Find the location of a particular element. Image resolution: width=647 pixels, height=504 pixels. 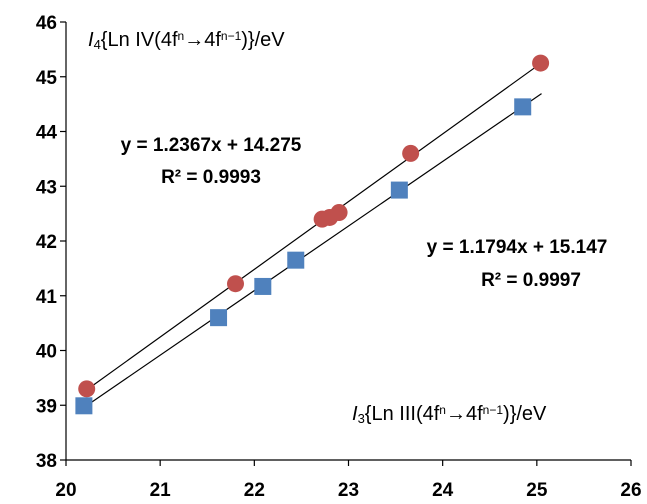

y-tick-label: 42 is located at coordinates (46, 242).